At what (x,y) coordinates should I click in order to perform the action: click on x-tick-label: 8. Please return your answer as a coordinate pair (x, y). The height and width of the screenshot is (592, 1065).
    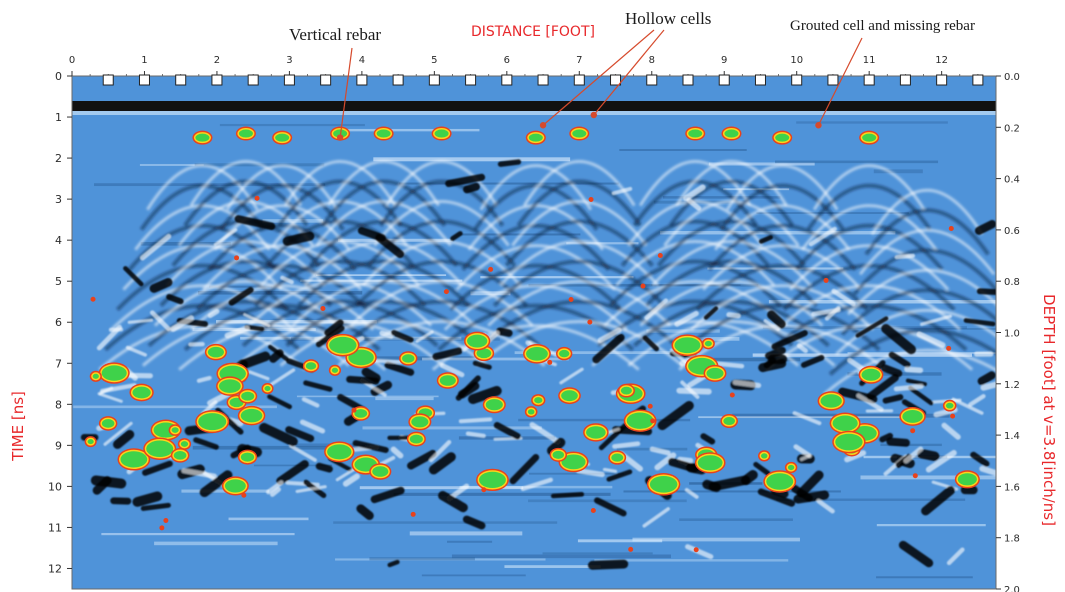
    Looking at the image, I should click on (652, 60).